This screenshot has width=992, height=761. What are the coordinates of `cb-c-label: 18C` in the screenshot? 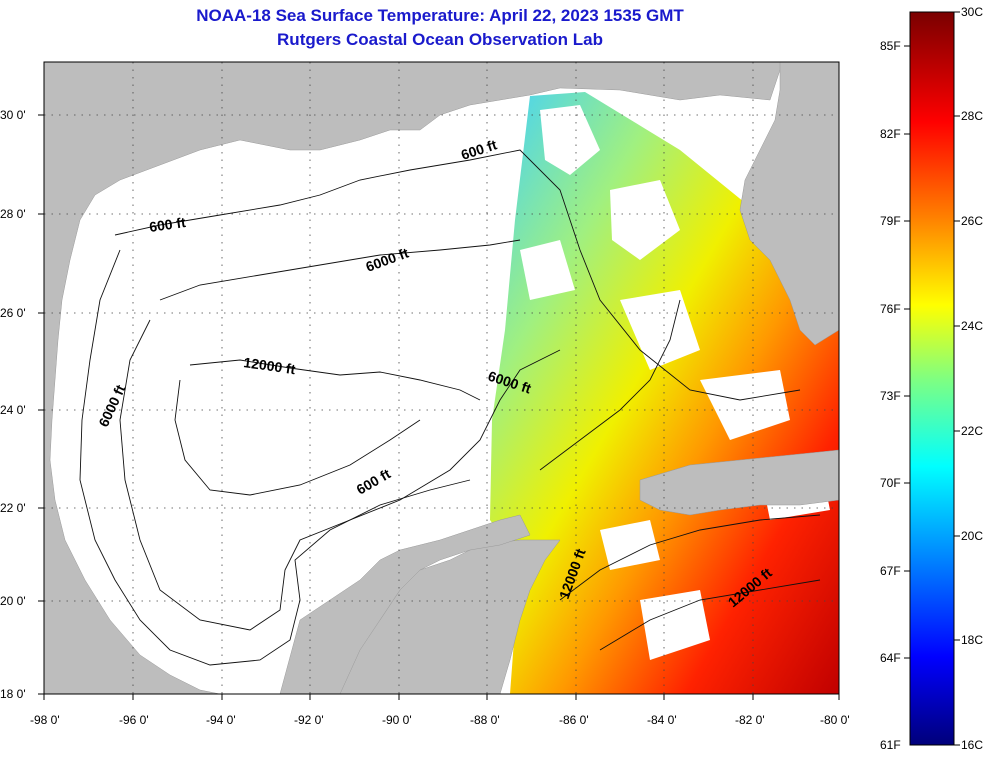 It's located at (972, 640).